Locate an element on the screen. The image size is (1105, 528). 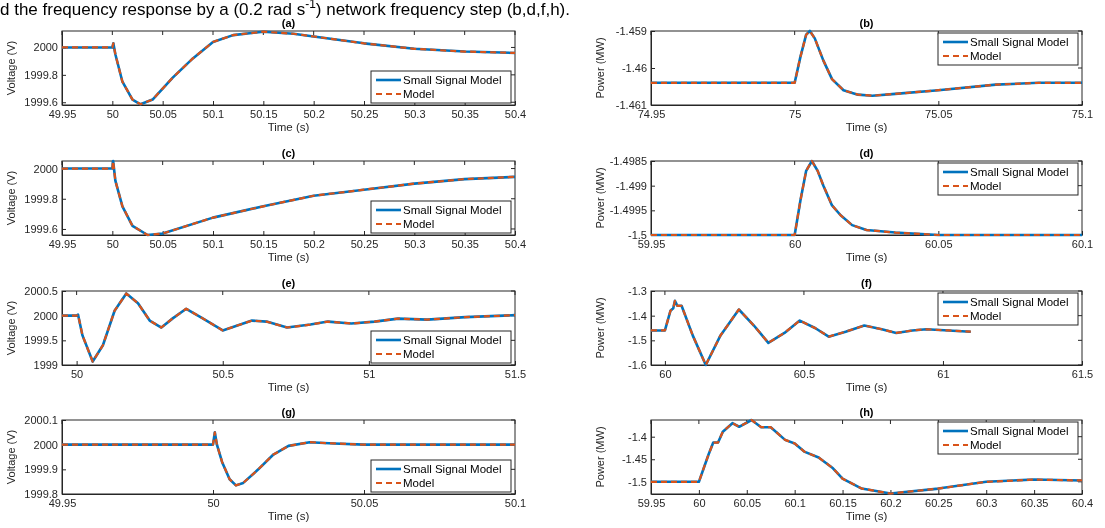
x-tick-label: 75.05 is located at coordinates (939, 113).